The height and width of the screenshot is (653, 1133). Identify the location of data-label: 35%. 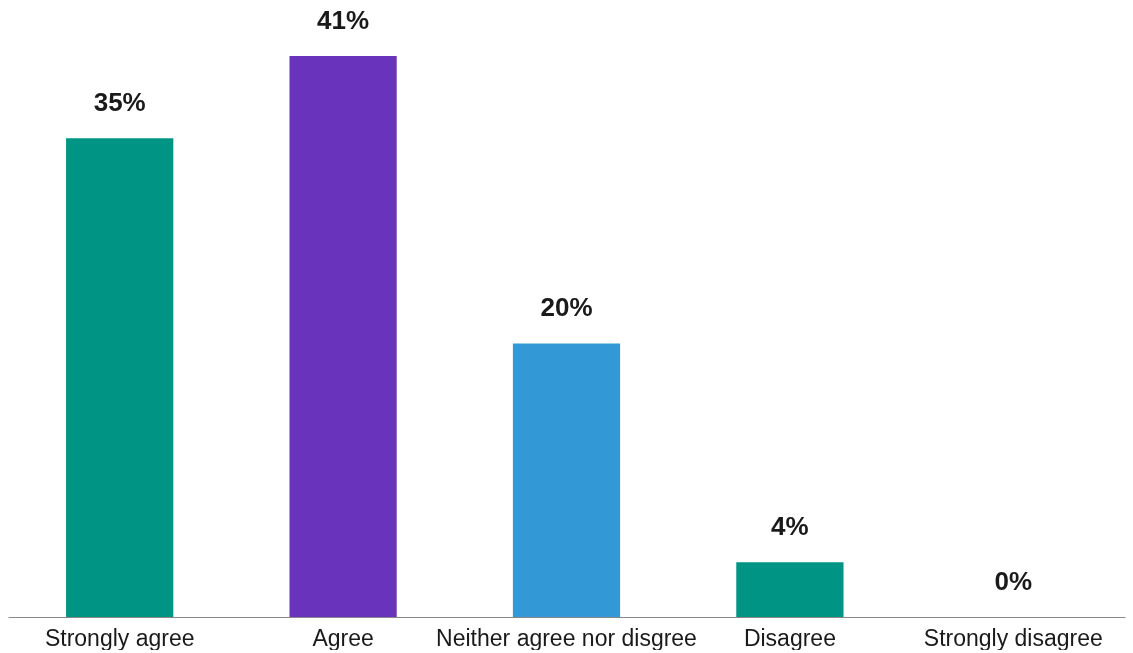
(119, 102).